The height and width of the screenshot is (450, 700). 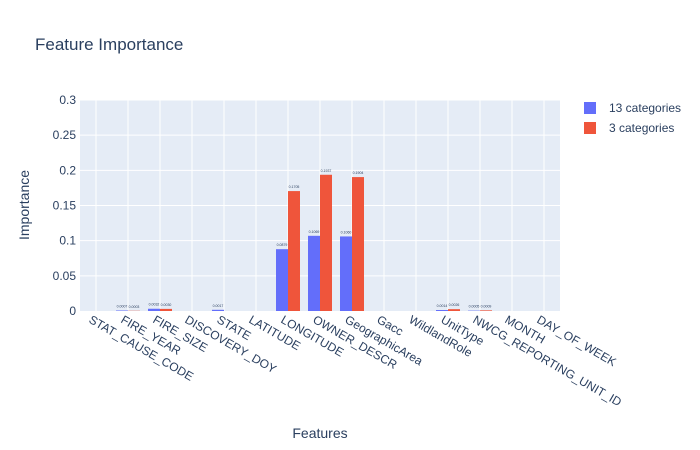 What do you see at coordinates (218, 306) in the screenshot?
I see `data-label: 0.0017` at bounding box center [218, 306].